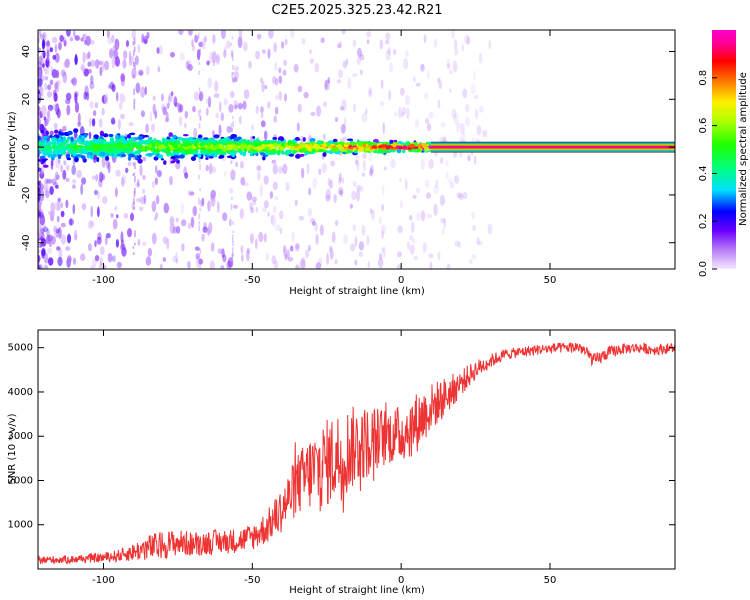 The width and height of the screenshot is (750, 600). I want to click on spectrogram-x-tick-label: -50, so click(252, 280).